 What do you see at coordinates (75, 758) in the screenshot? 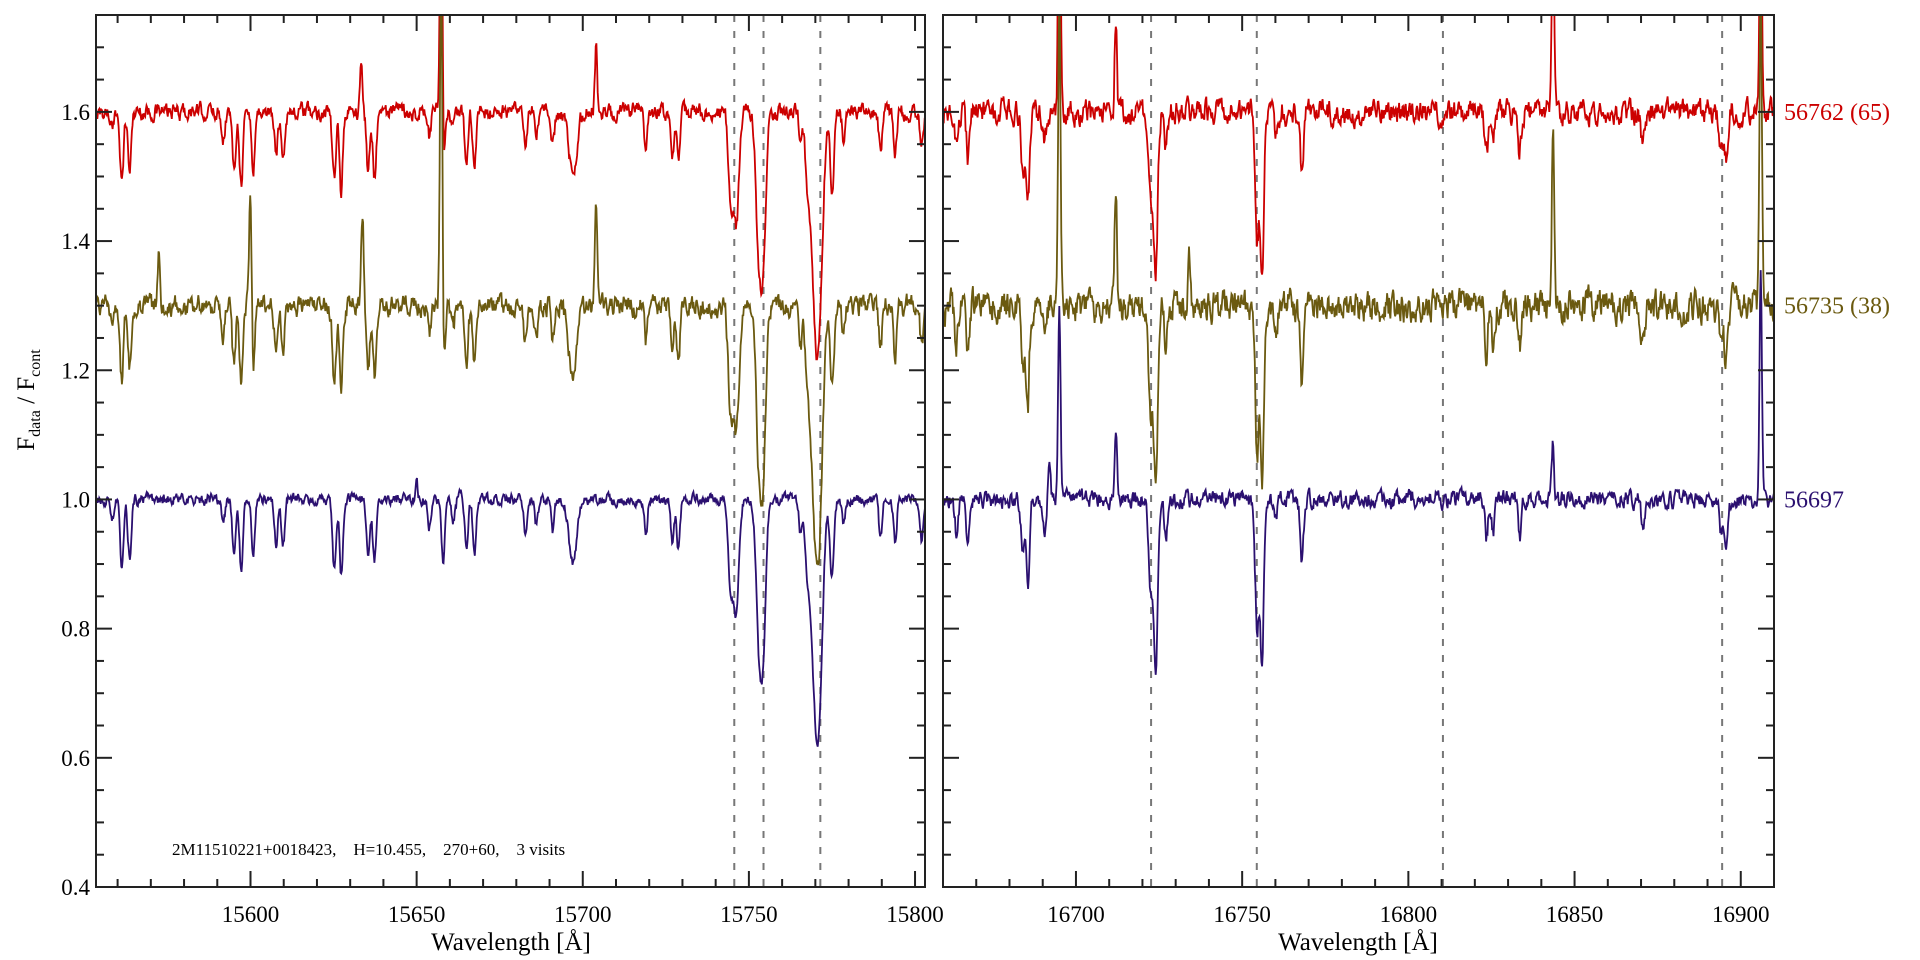
I see `y-tick-label: 0.6` at bounding box center [75, 758].